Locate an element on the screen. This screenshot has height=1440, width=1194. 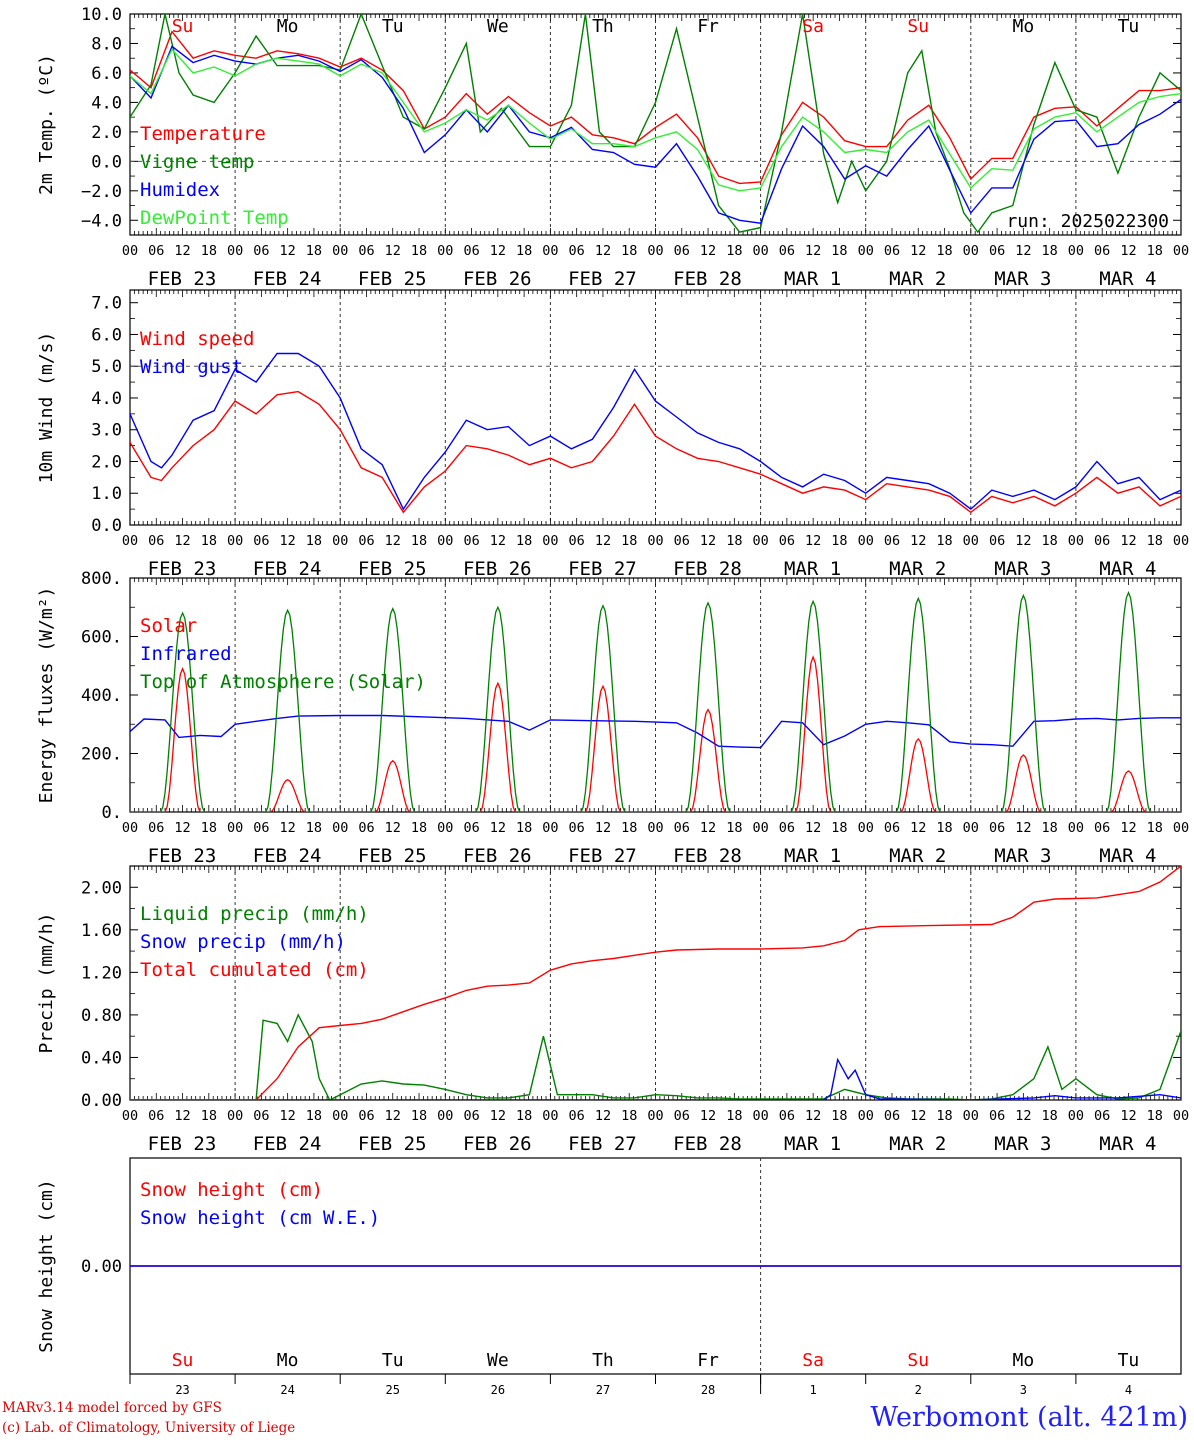
series-total-cumulated-cm- is located at coordinates (655, 983).